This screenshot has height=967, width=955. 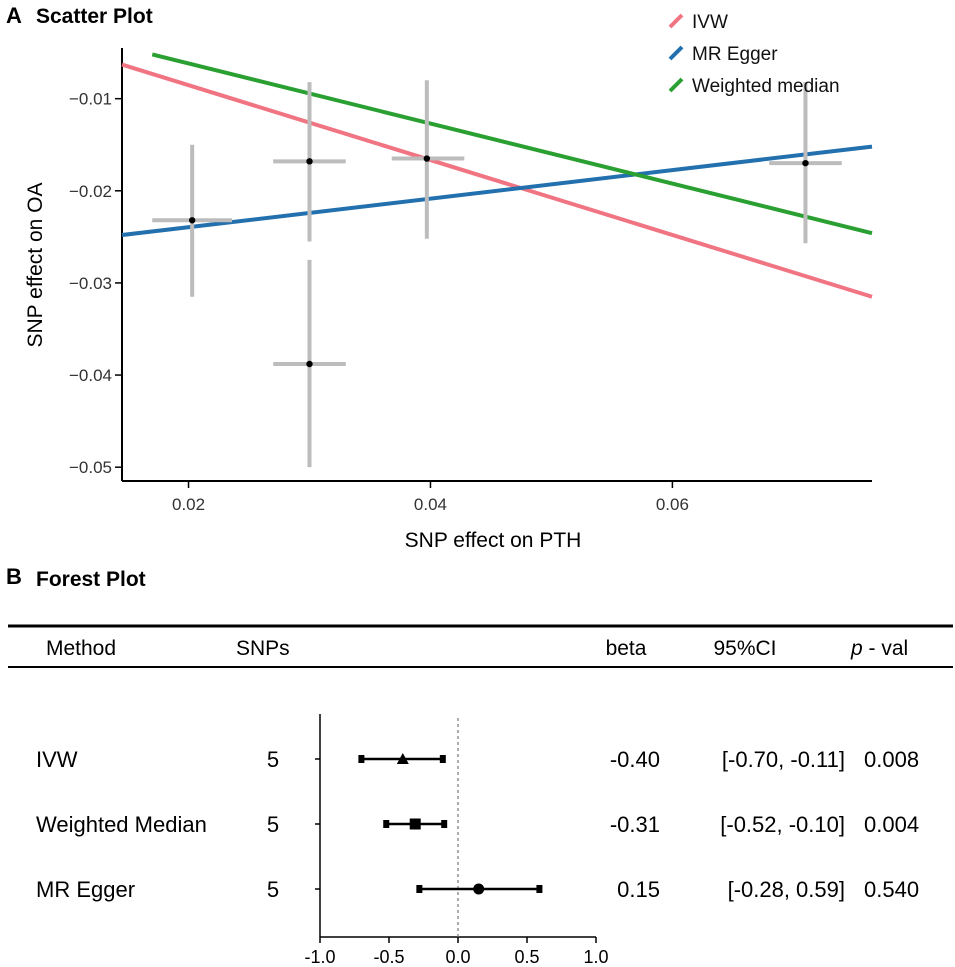 I want to click on row-pval: 0.008, so click(x=891, y=759).